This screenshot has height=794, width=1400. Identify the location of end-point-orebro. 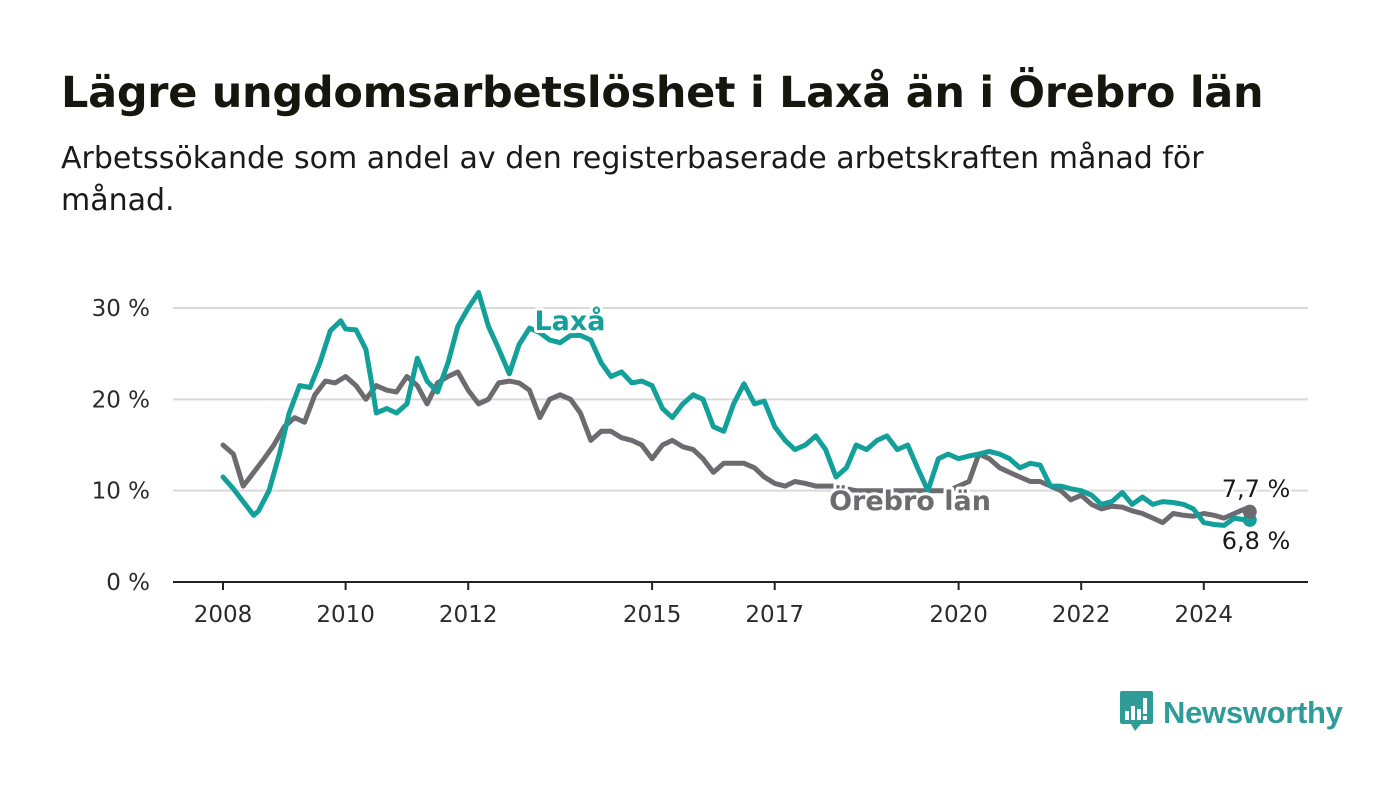
(1249, 511).